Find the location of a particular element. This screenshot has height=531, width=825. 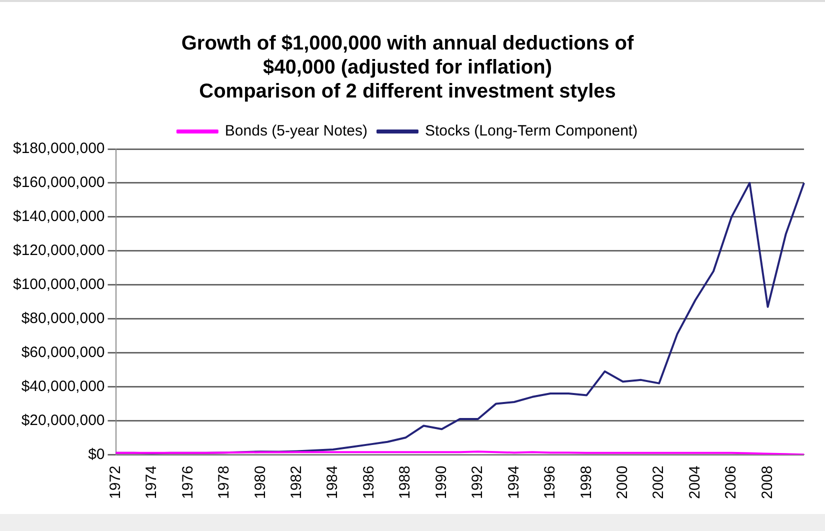

x-tick-label: 1998 is located at coordinates (586, 483).